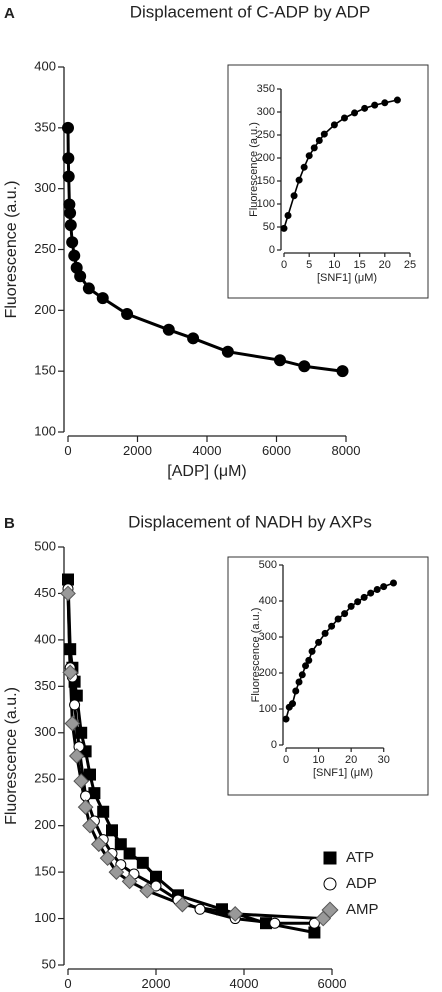  Describe the element at coordinates (309, 265) in the screenshot. I see `x-tick-label: 5` at that location.